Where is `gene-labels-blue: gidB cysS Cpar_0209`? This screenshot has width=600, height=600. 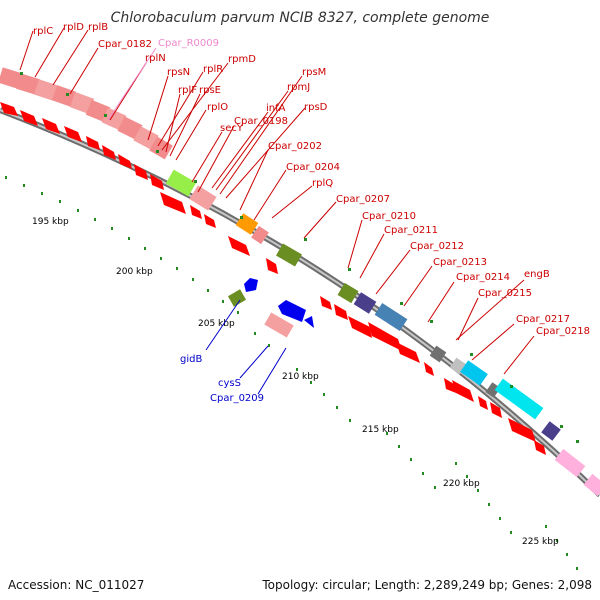 gene-labels-blue: gidB cysS Cpar_0209 is located at coordinates (222, 379).